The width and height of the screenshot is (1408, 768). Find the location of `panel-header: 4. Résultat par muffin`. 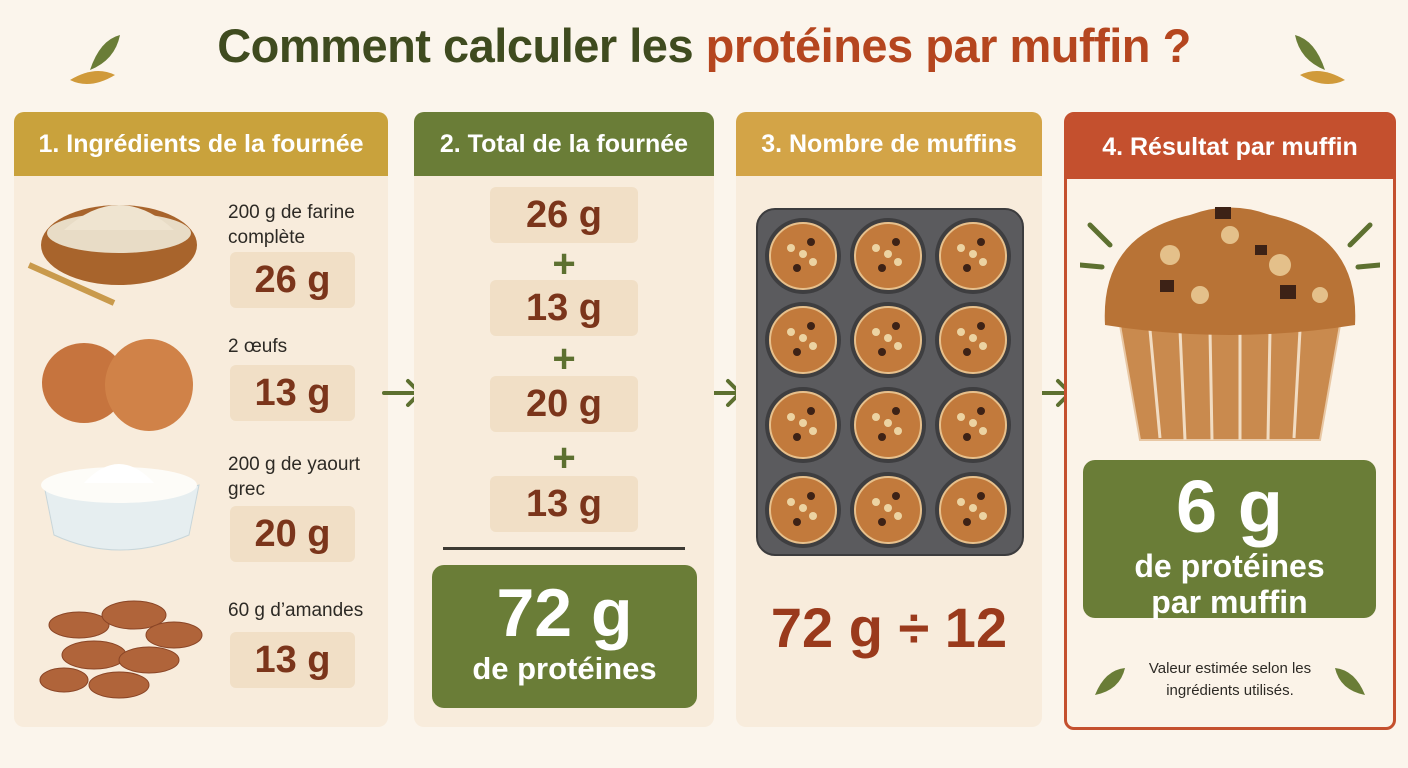

panel-header: 4. Résultat par muffin is located at coordinates (1230, 147).